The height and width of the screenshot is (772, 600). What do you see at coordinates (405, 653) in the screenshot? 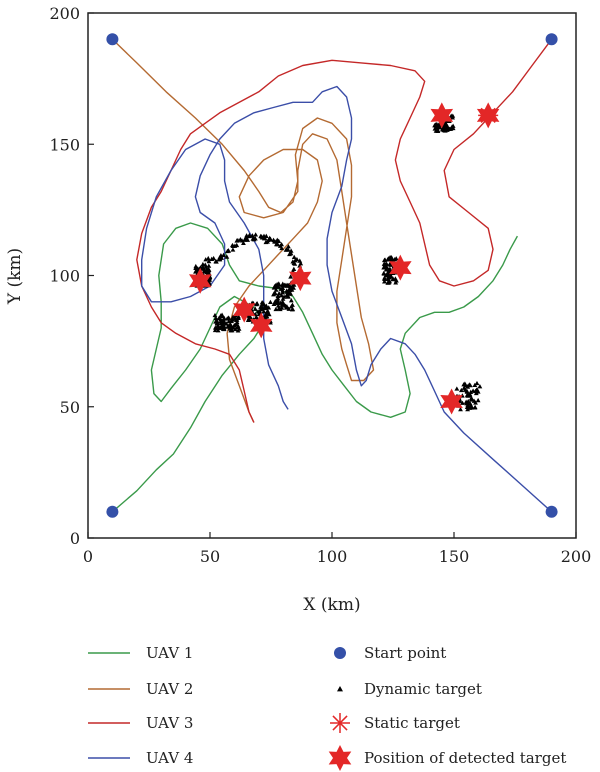
I see `legend-label: Start point` at bounding box center [405, 653].